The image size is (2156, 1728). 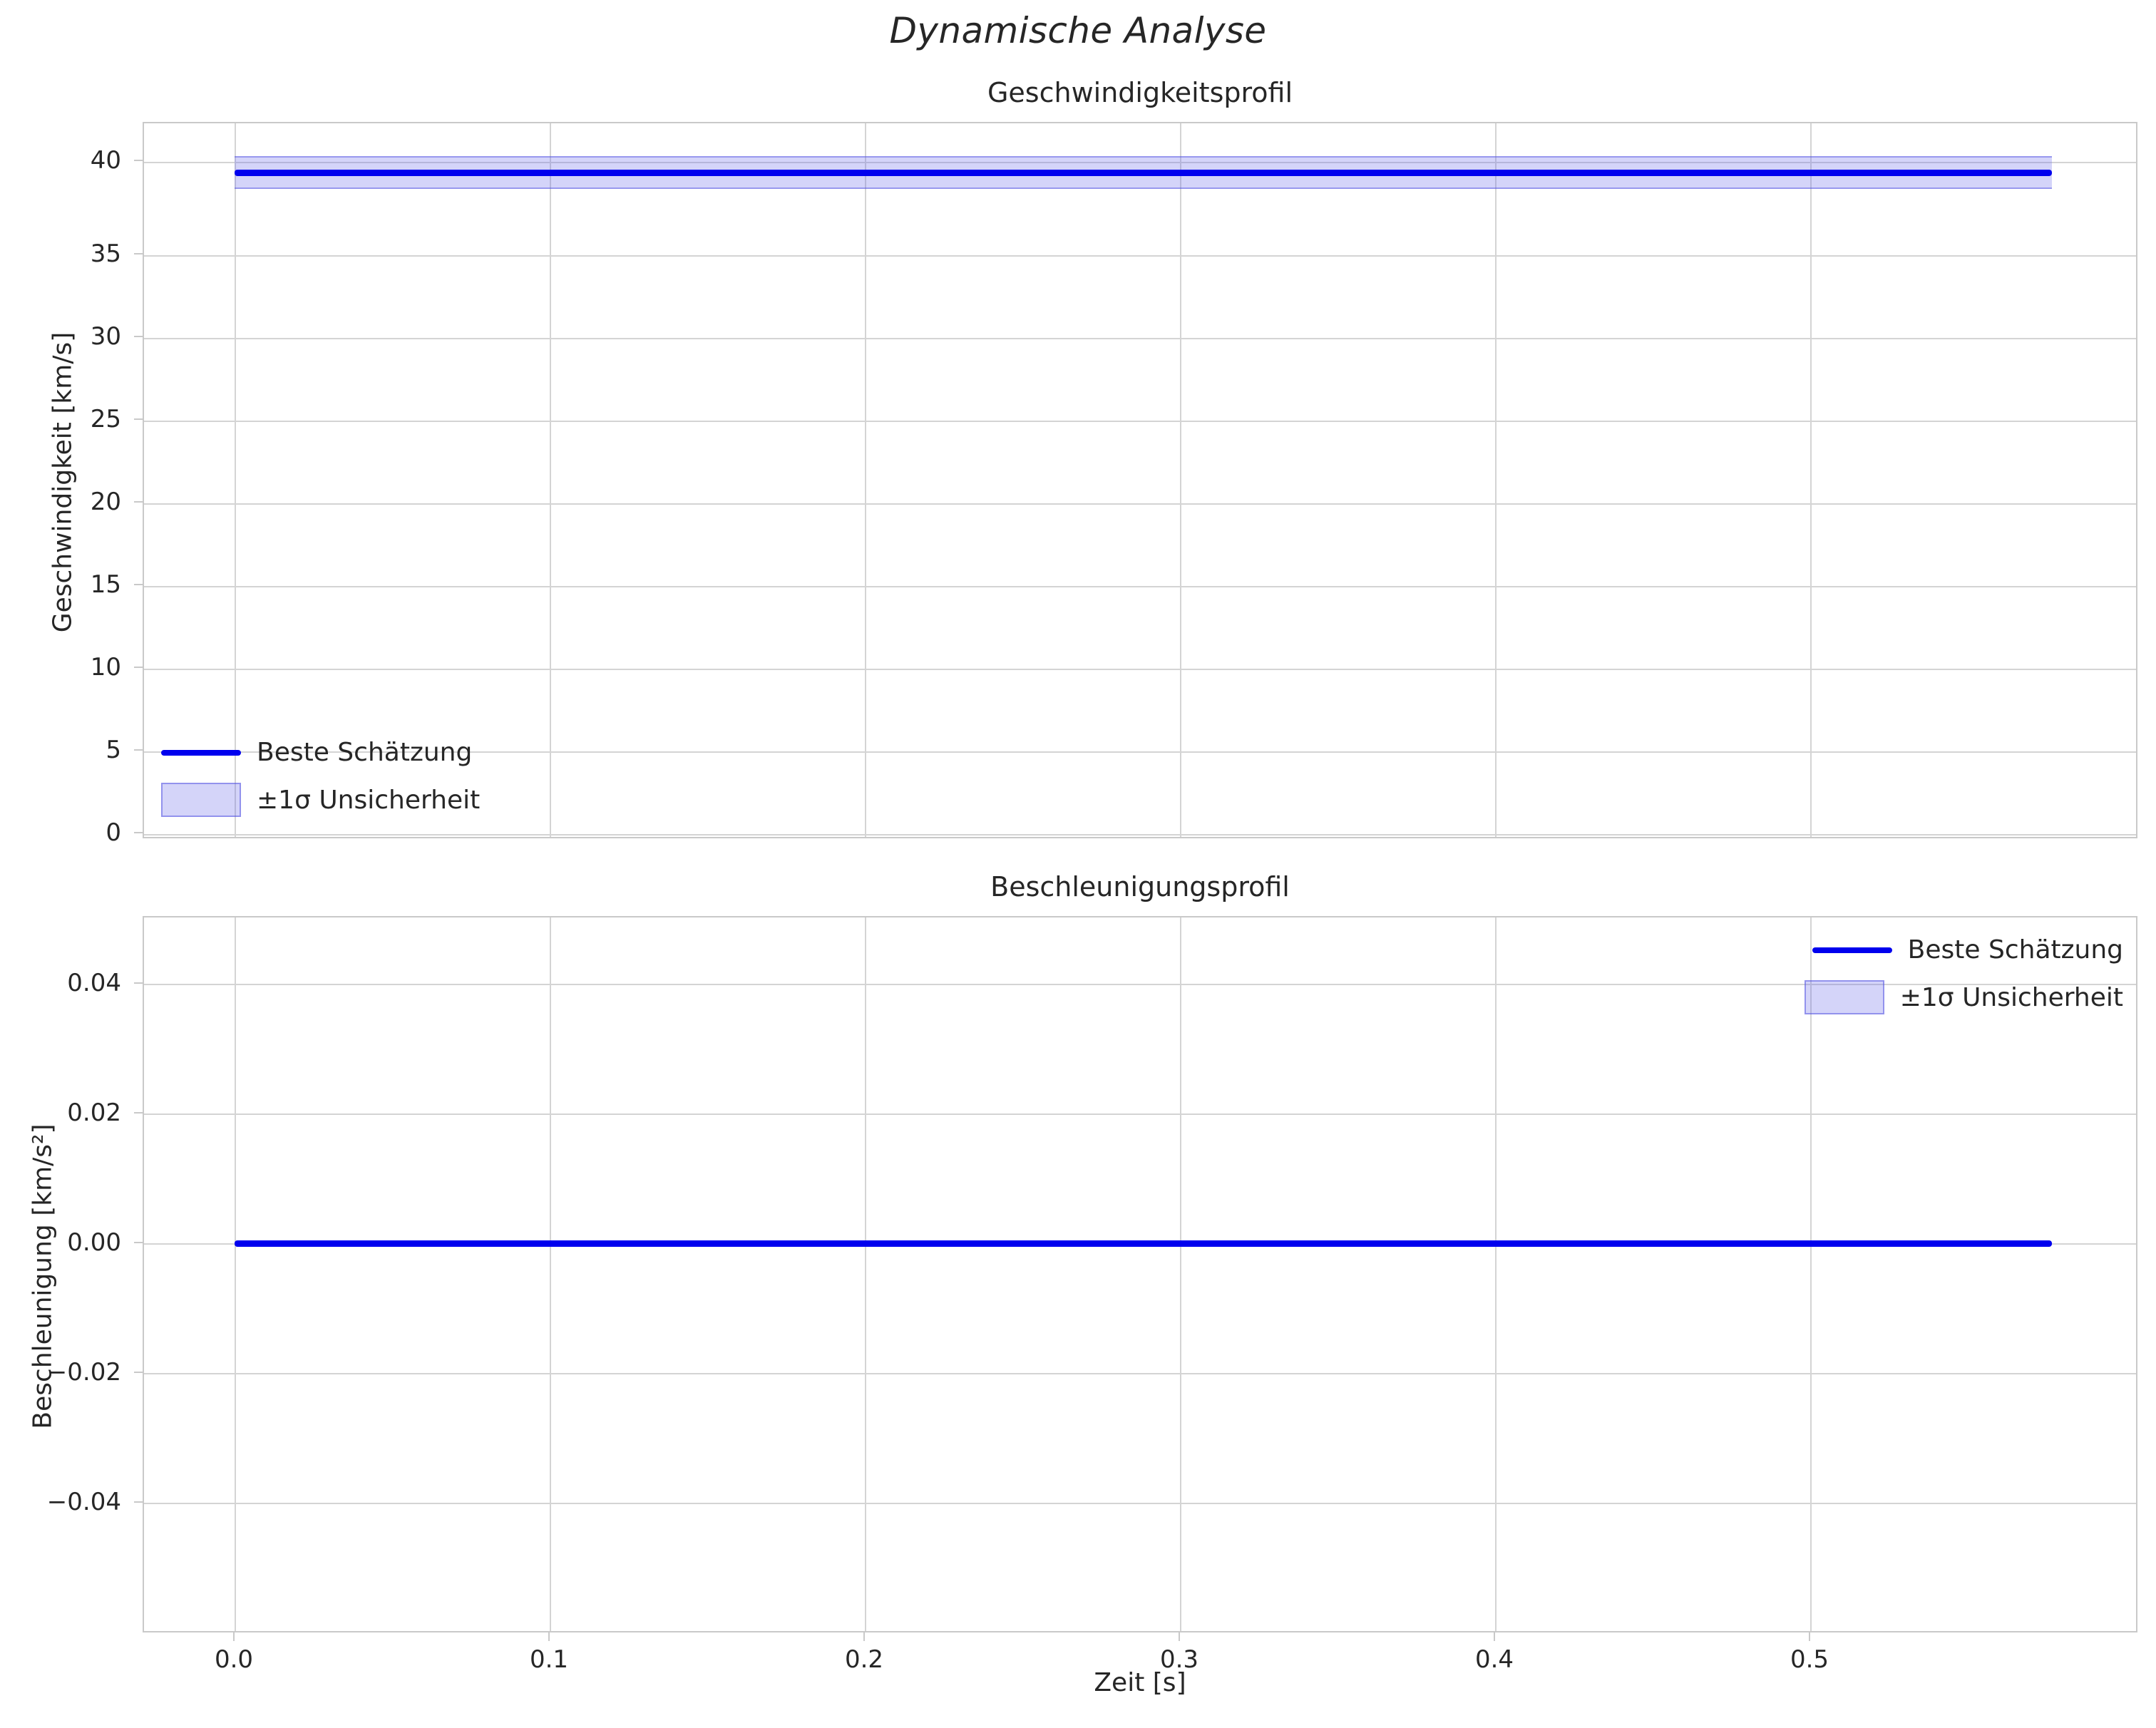 I want to click on acceleration-y-axis-label: Beschleunigung [km/s²], so click(x=43, y=1276).